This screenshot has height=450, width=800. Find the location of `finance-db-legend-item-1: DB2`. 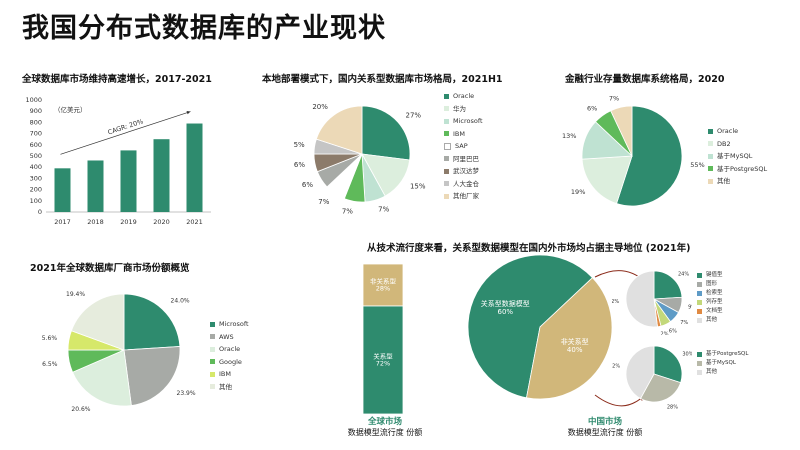

finance-db-legend-item-1: DB2 is located at coordinates (737, 144).